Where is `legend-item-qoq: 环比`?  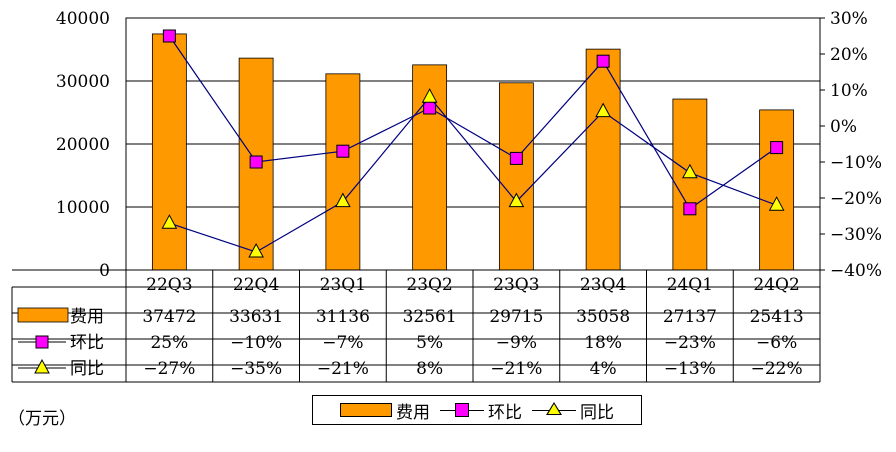
legend-item-qoq: 环比 is located at coordinates (481, 410).